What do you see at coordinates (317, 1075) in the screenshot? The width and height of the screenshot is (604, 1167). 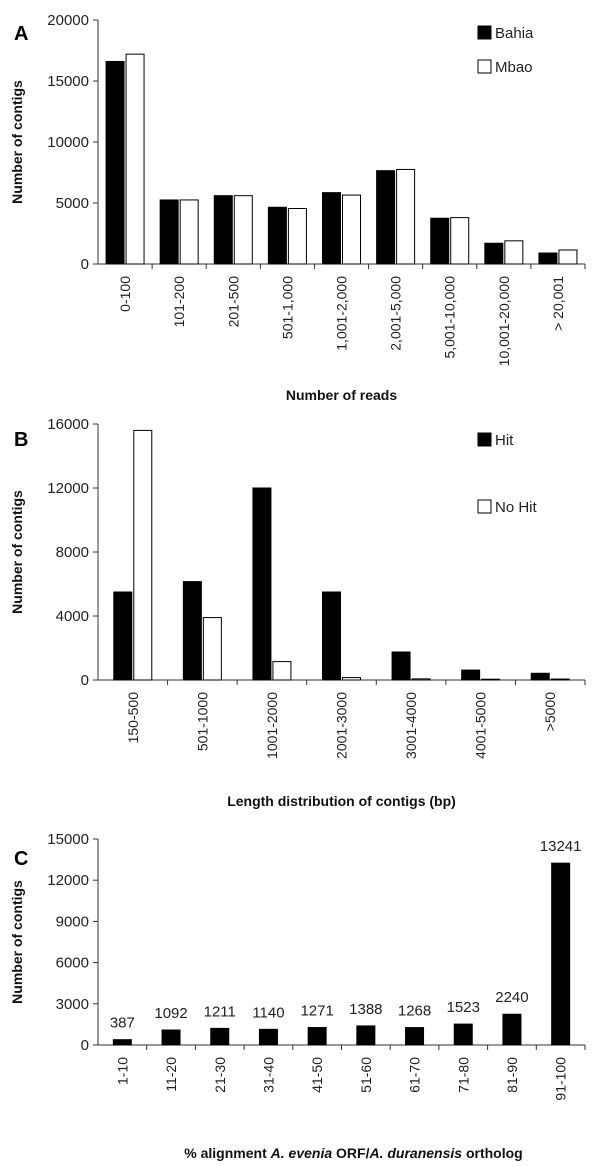 I see `x-tick-label: 41-50` at bounding box center [317, 1075].